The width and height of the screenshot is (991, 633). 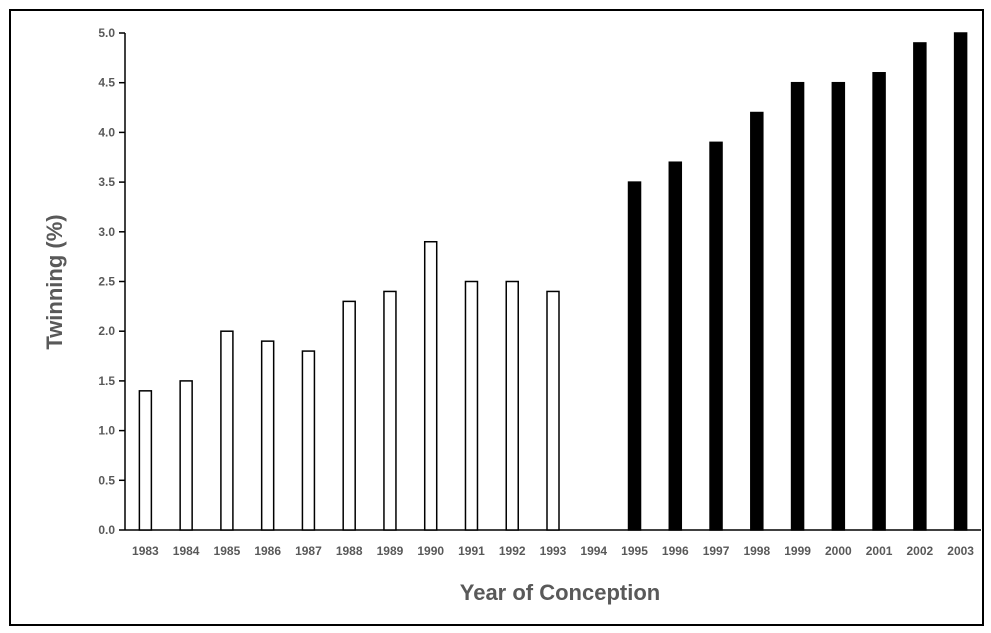 What do you see at coordinates (145, 460) in the screenshot?
I see `bar-1983` at bounding box center [145, 460].